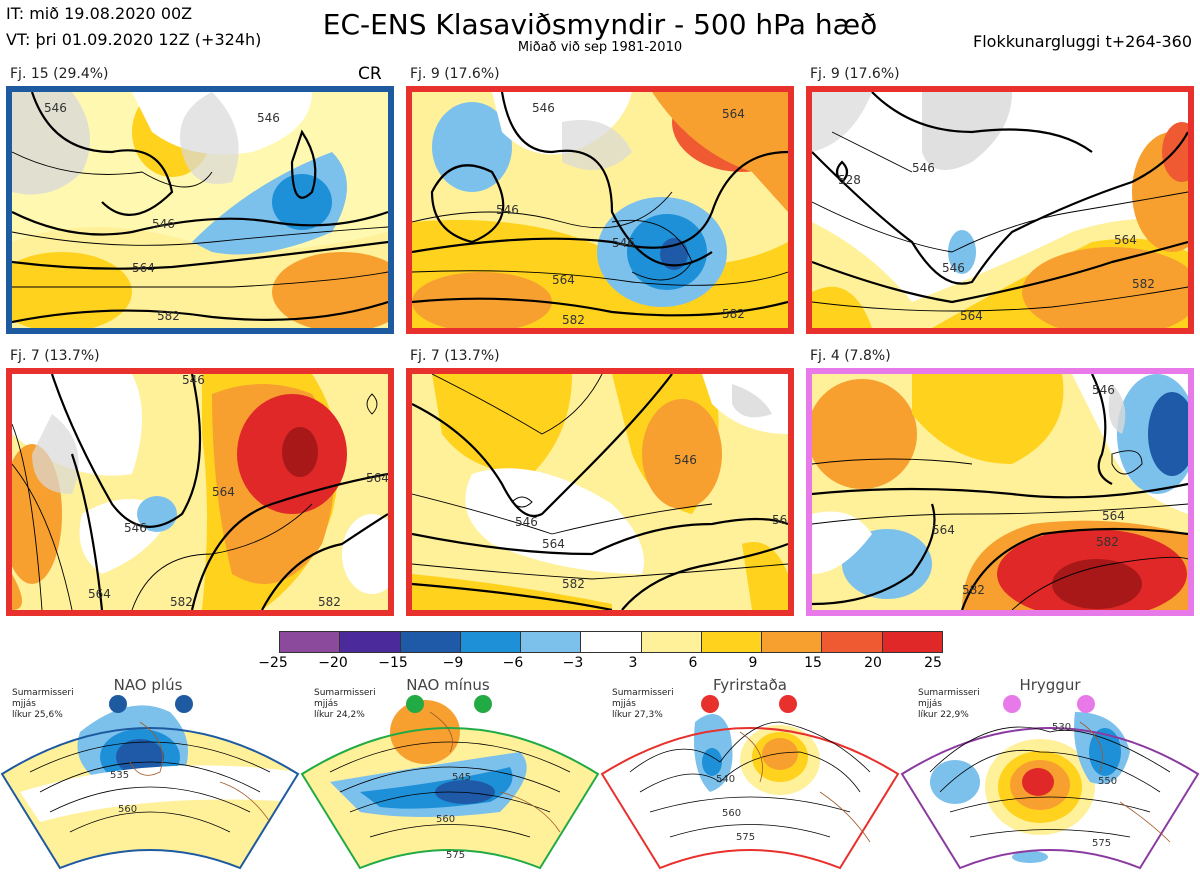 The image size is (1200, 872). I want to click on cluster-map-4: 546 546 564 564 564 582 582, so click(200, 492).